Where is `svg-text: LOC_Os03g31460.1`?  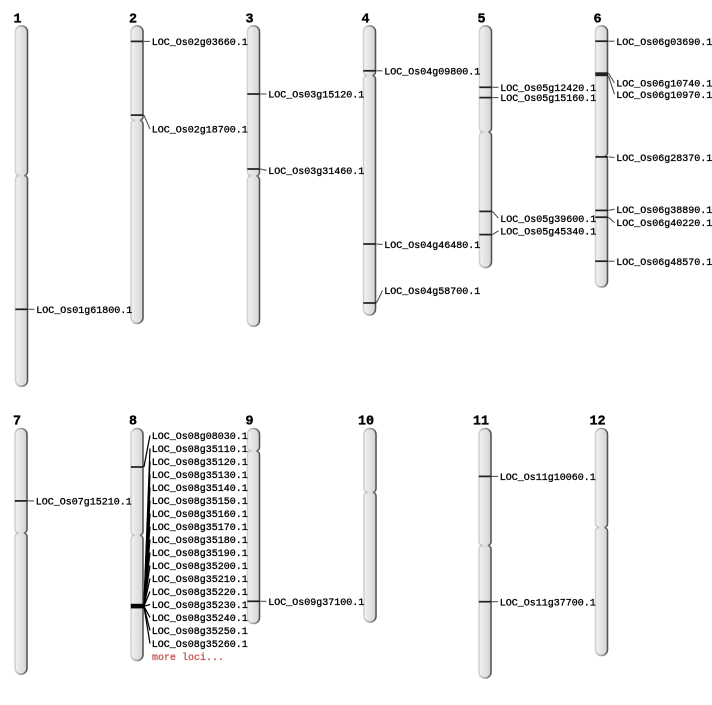 svg-text: LOC_Os03g31460.1 is located at coordinates (316, 172).